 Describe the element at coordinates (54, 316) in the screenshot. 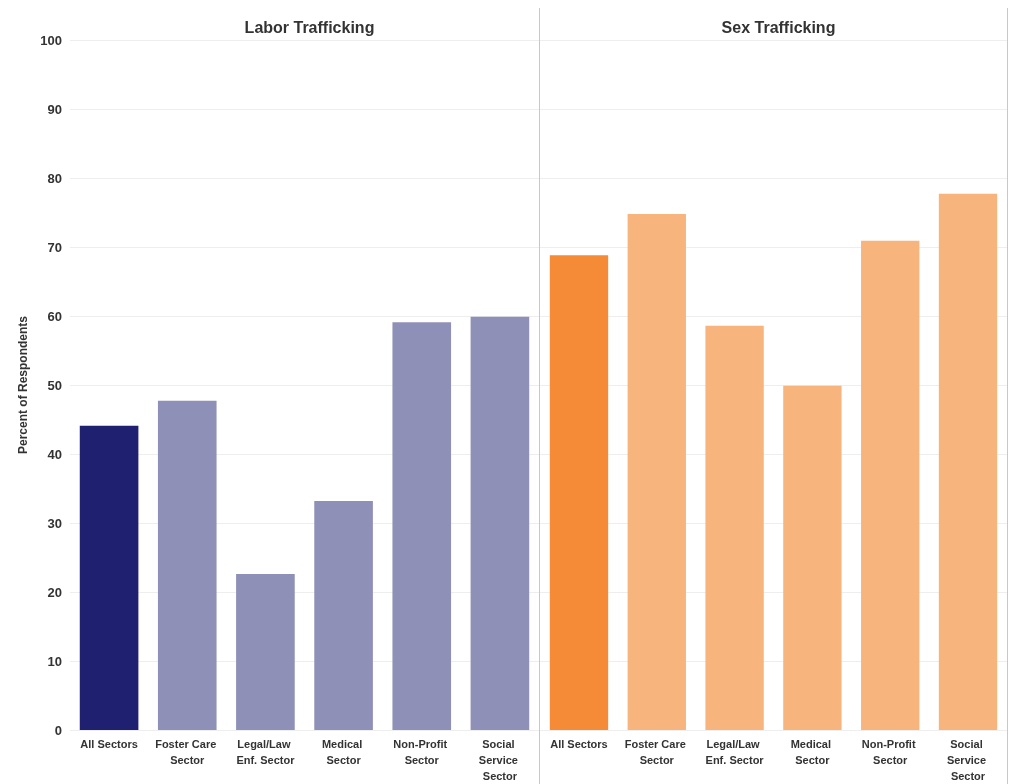

I see `y-tick-label: 60` at that location.